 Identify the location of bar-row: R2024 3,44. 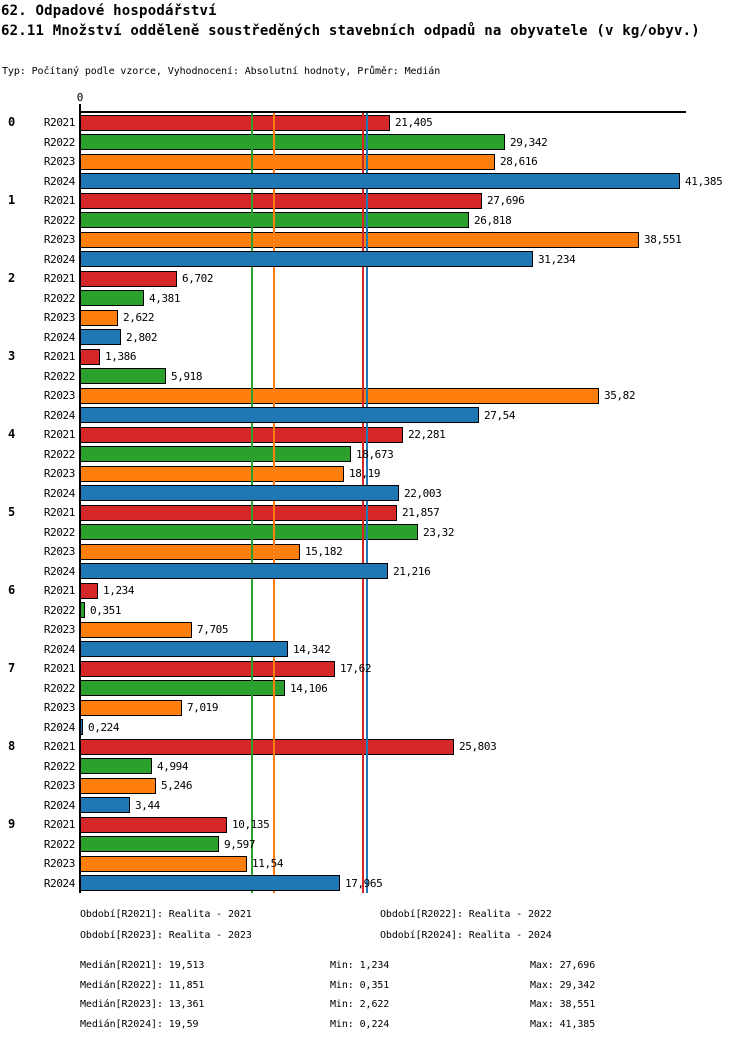
(375, 806).